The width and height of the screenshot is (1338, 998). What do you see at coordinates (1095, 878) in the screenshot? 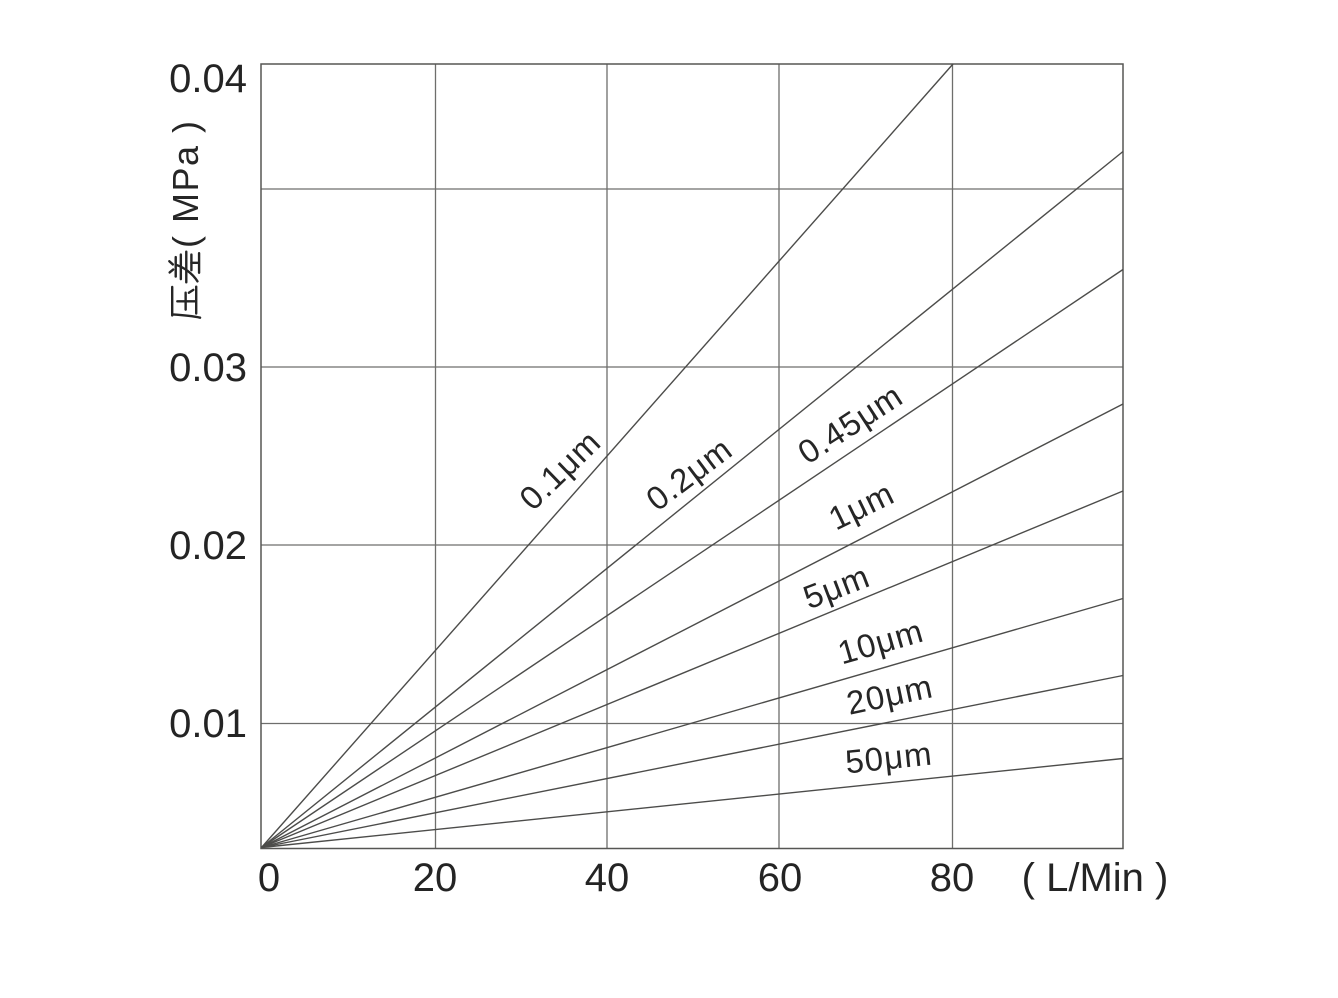
I see `svg-text: ( L/Min )` at bounding box center [1095, 878].